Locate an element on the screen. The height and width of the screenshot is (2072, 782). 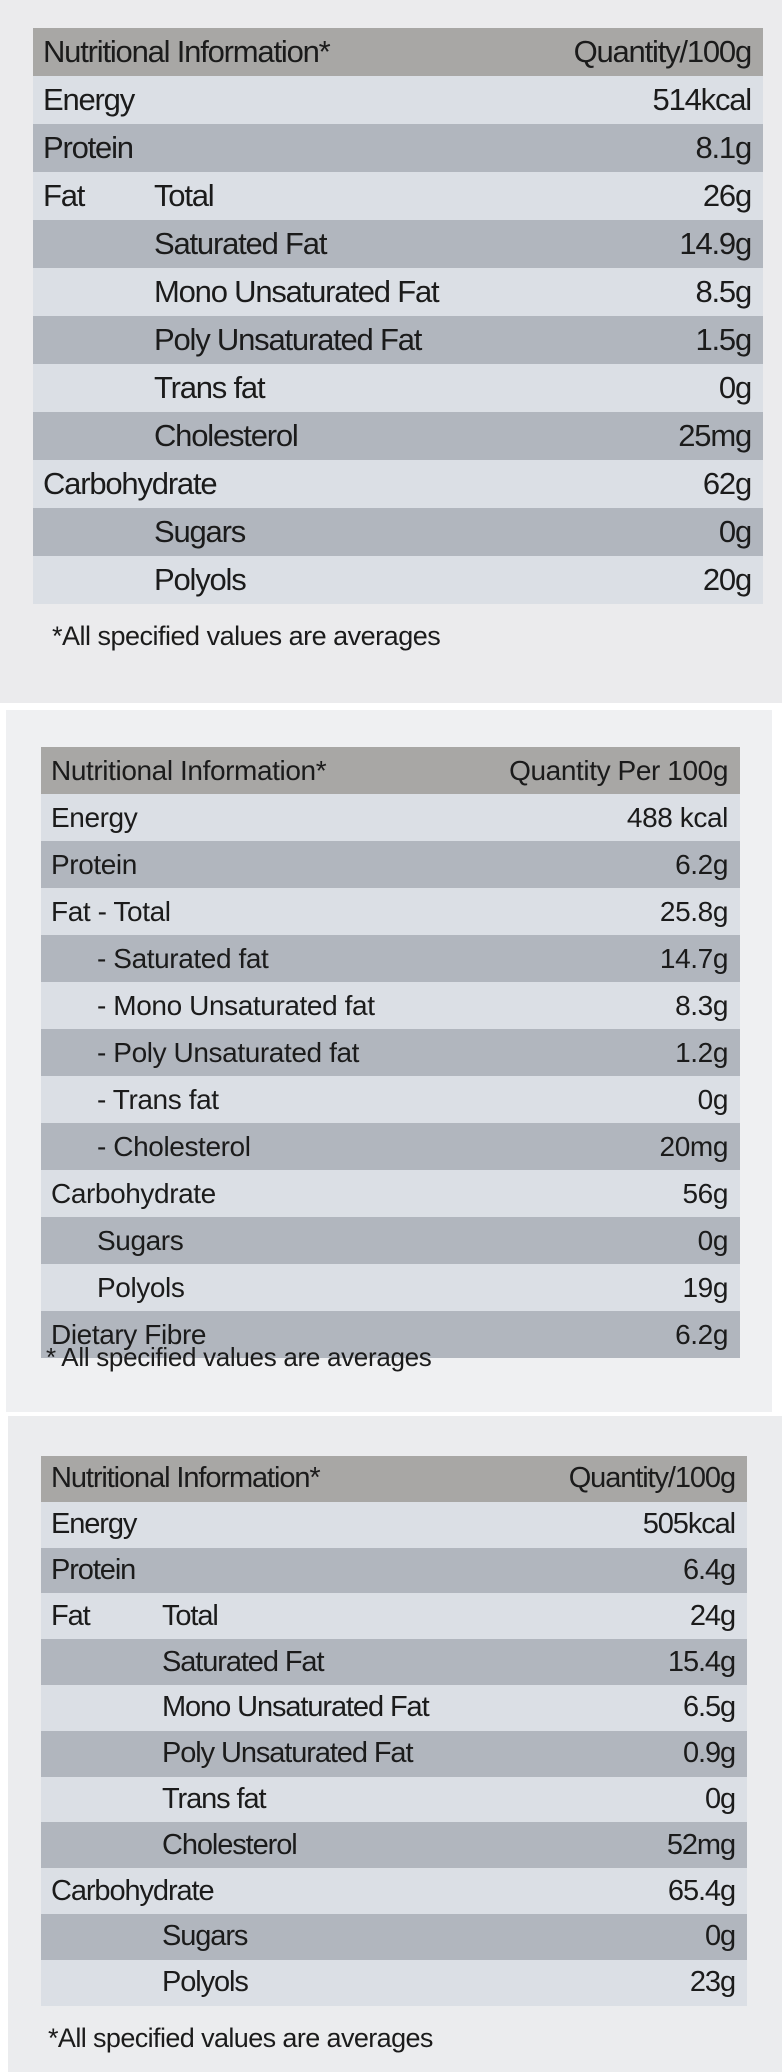
nutrient-label: - Poly Unsaturated fat is located at coordinates (228, 1052).